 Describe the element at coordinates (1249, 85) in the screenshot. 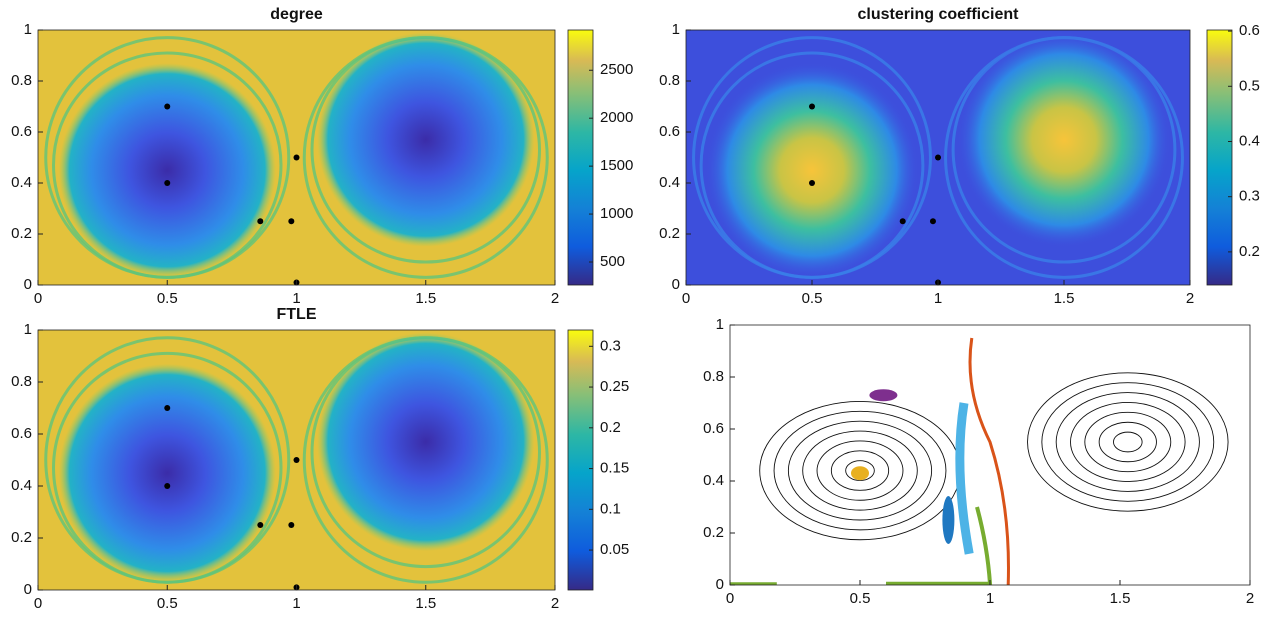

I see `colorbar-tick-label: 0.5` at that location.